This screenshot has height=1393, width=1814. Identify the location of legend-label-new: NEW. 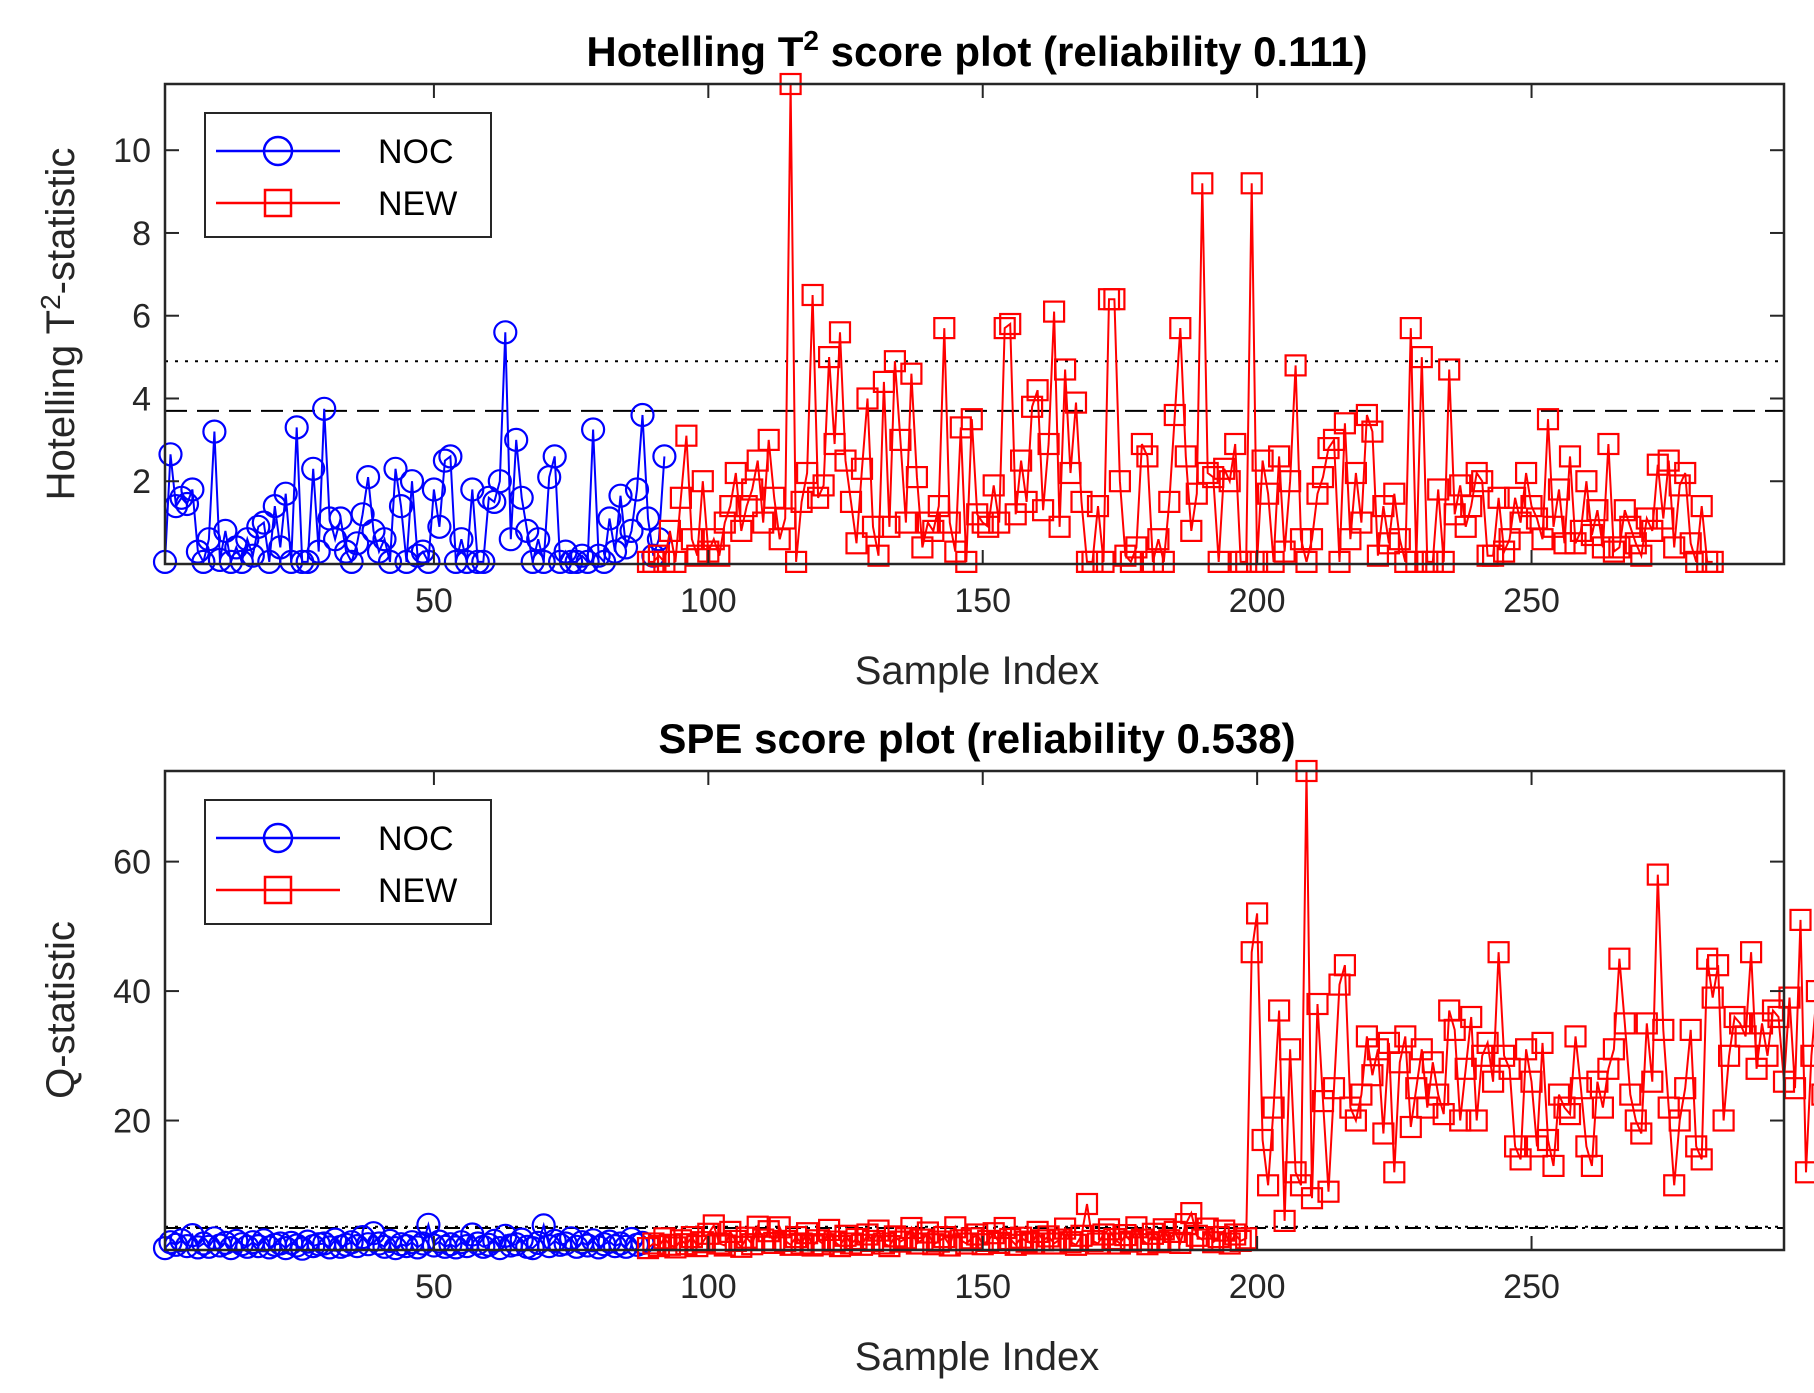
(417, 891).